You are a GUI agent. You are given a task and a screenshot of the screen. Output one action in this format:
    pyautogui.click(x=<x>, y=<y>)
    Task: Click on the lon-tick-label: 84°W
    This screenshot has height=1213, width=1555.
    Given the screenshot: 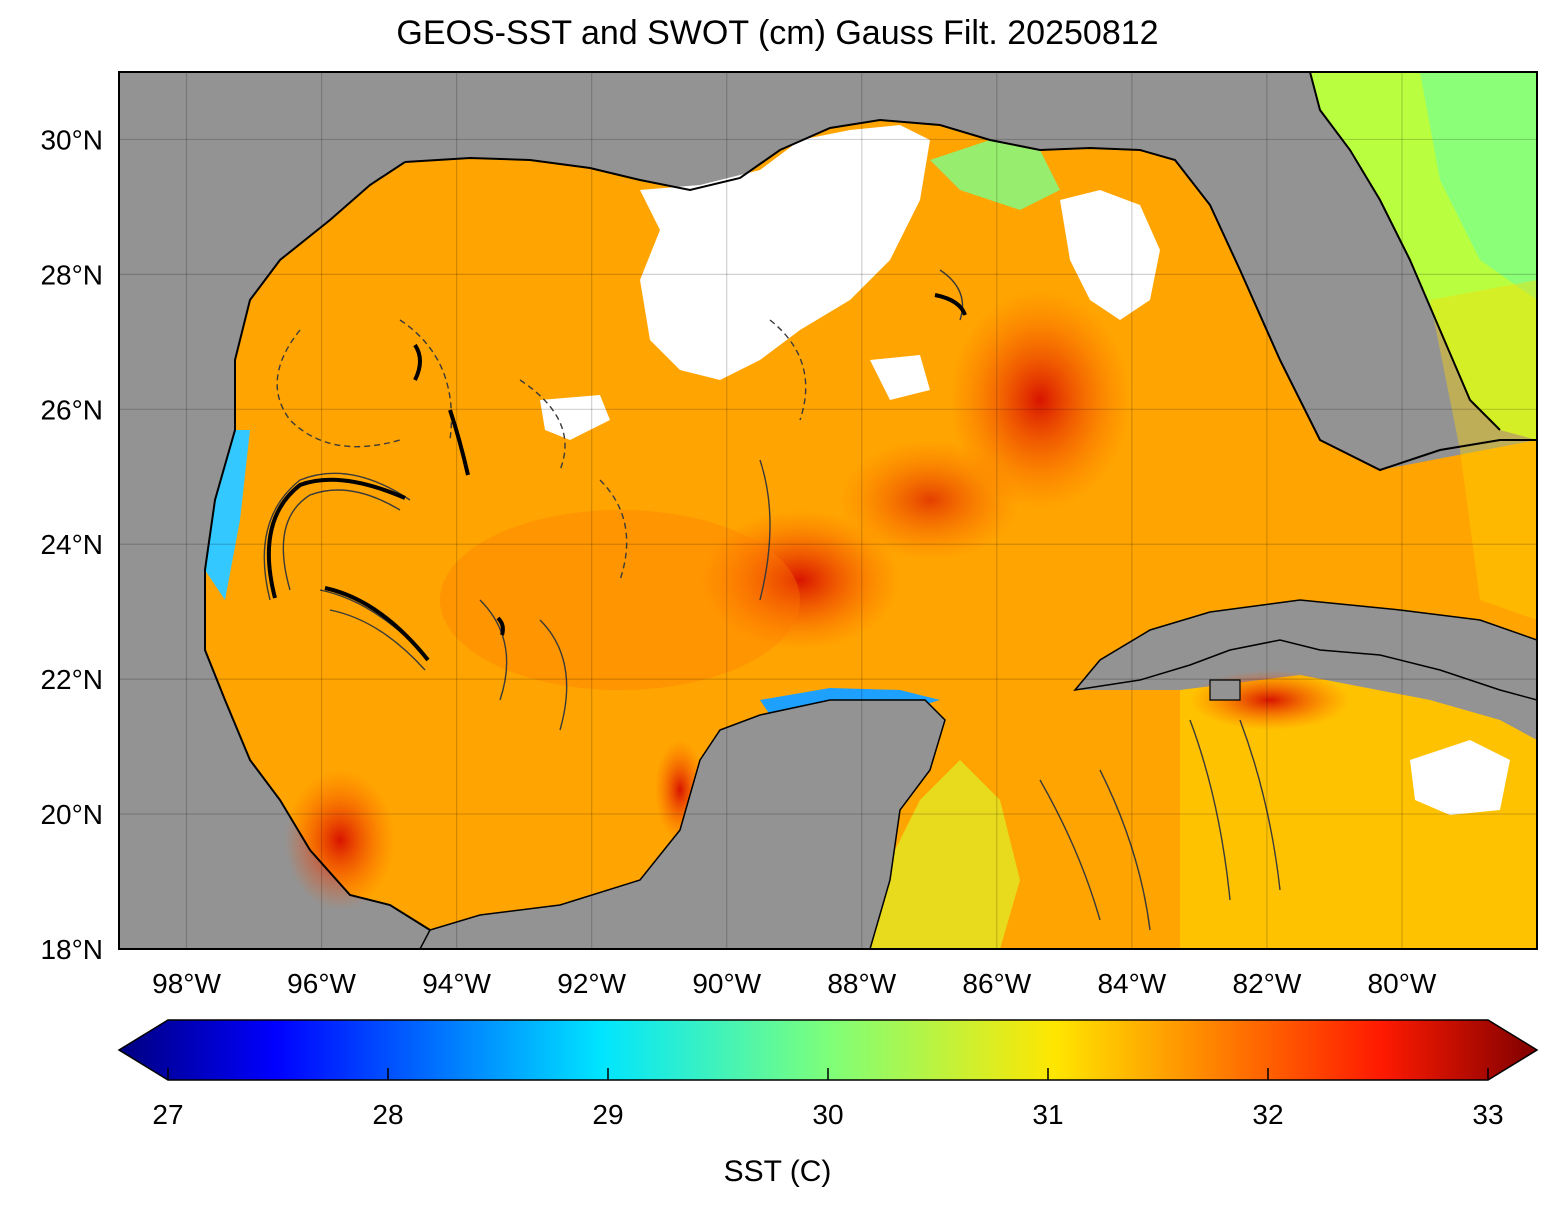 What is the action you would take?
    pyautogui.click(x=1131, y=983)
    